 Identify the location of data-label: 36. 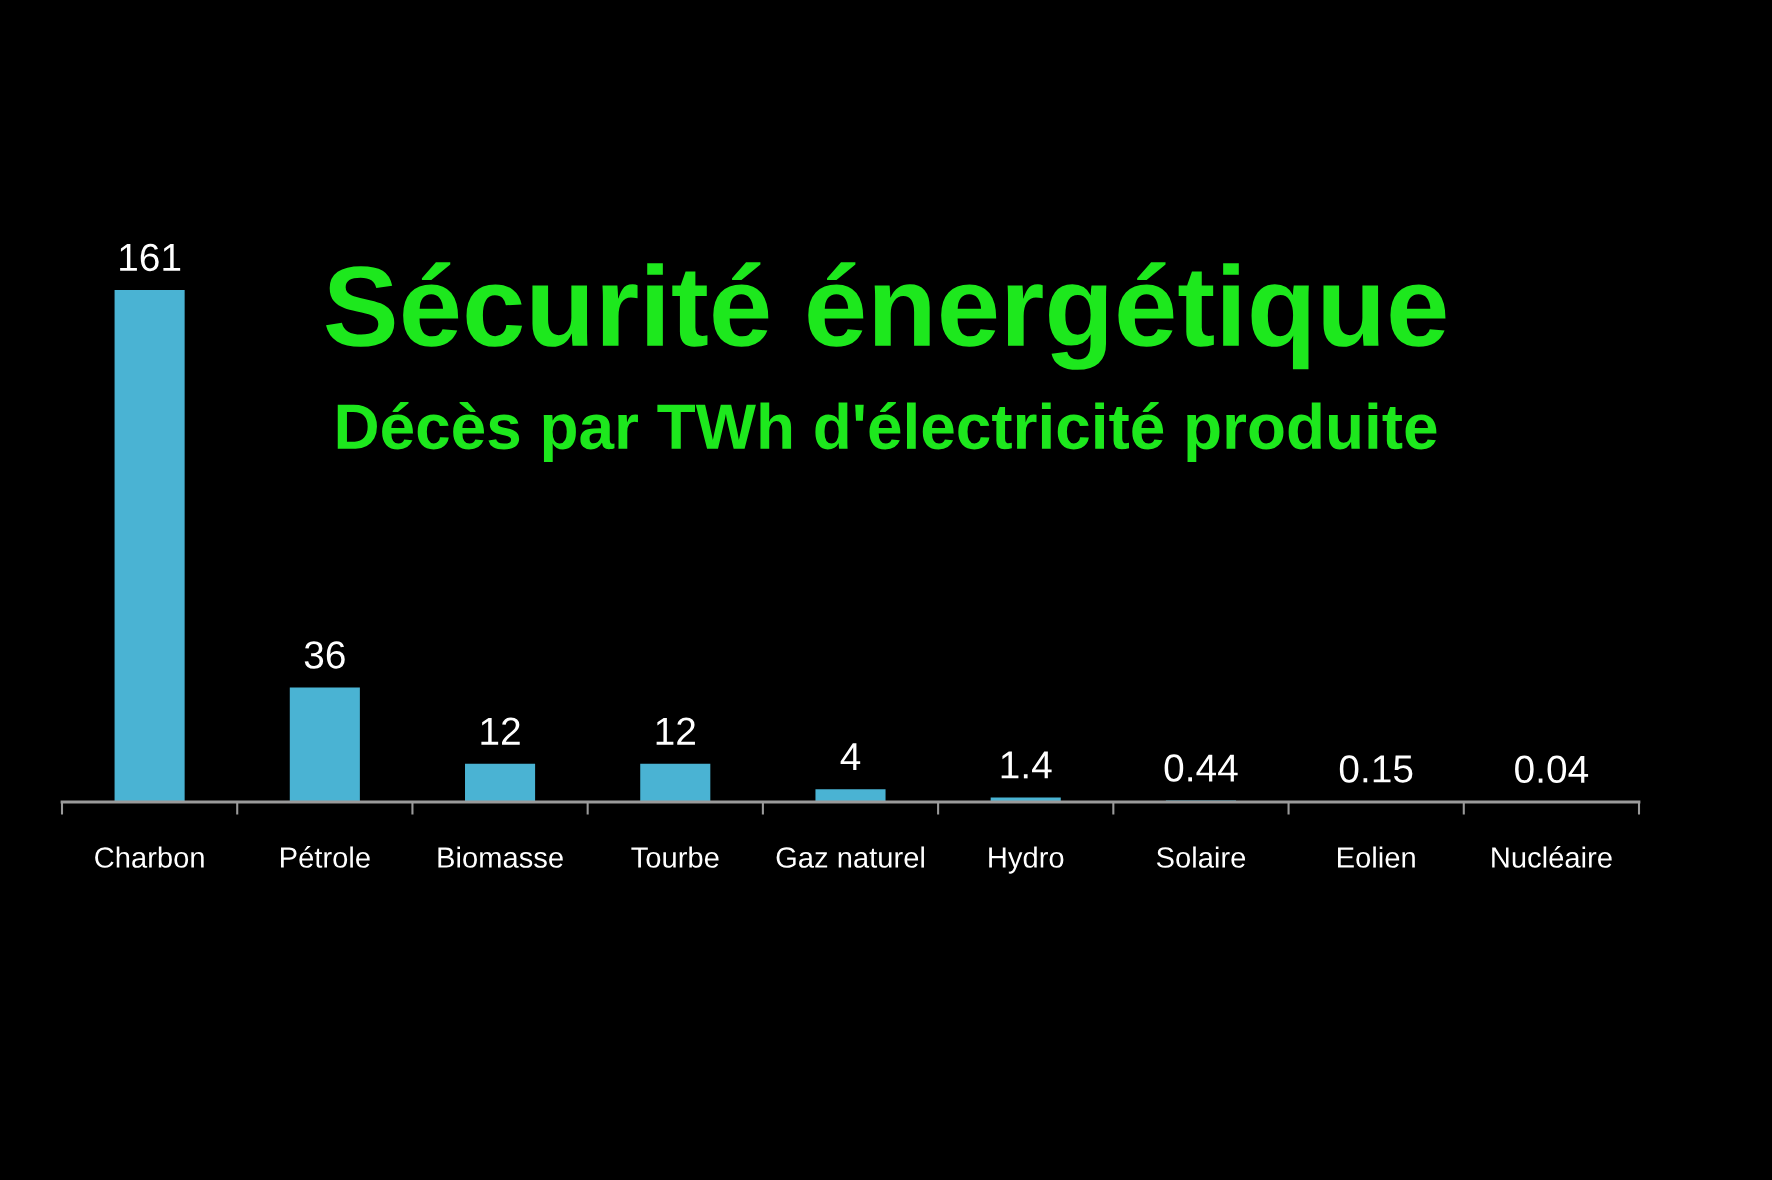
(324, 655).